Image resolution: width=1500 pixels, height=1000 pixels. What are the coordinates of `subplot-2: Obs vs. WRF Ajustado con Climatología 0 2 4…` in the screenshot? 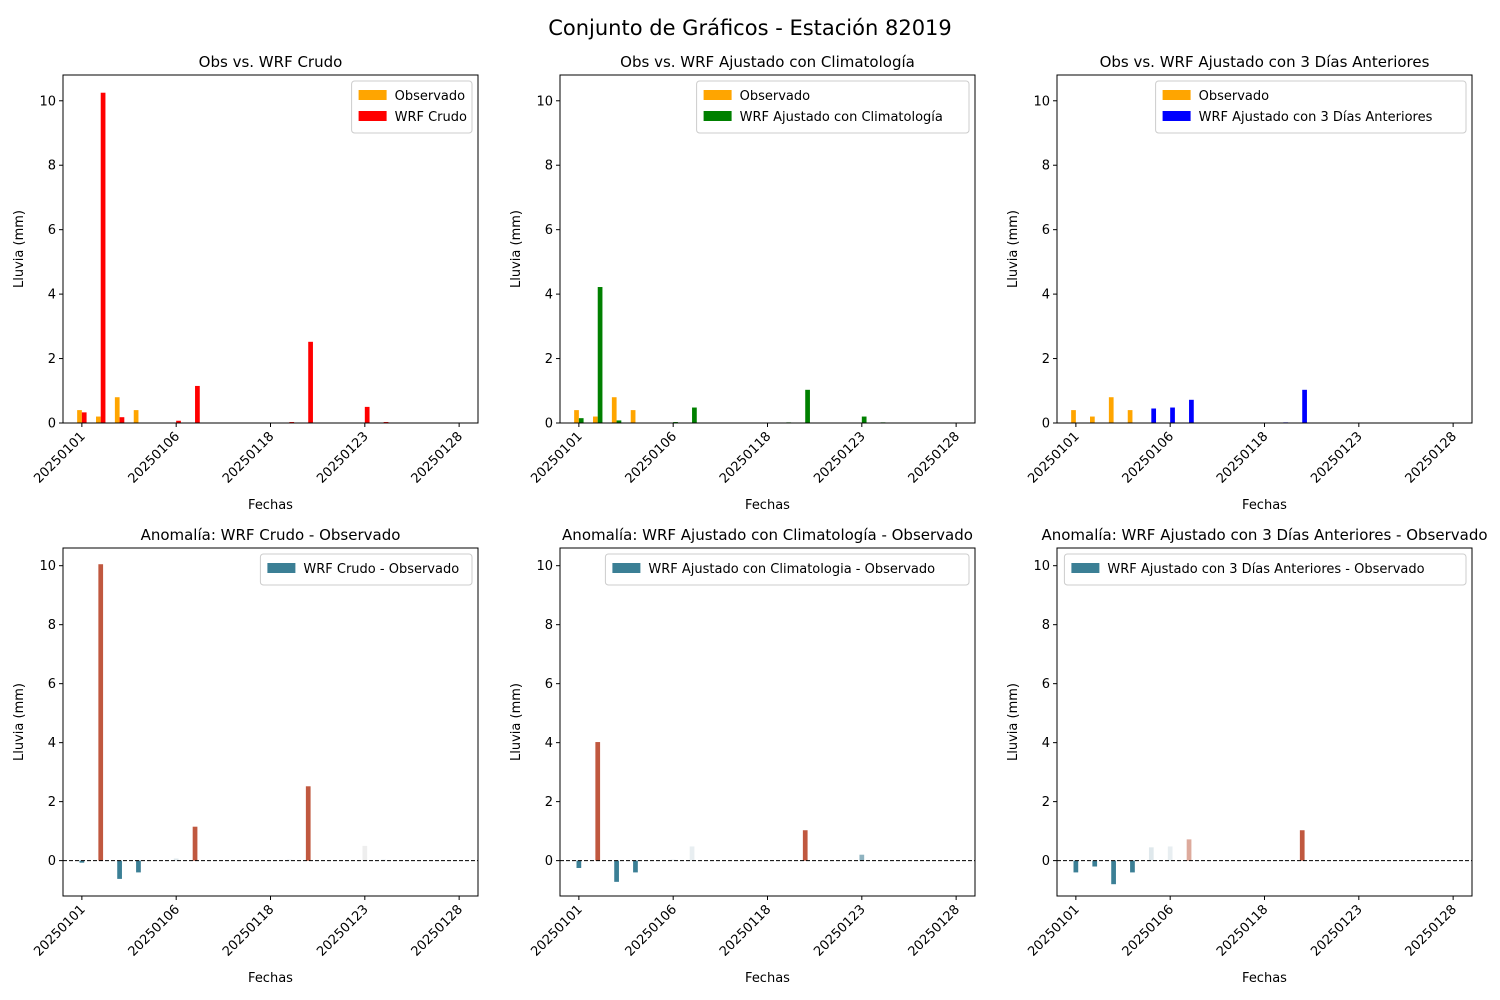 It's located at (742, 283).